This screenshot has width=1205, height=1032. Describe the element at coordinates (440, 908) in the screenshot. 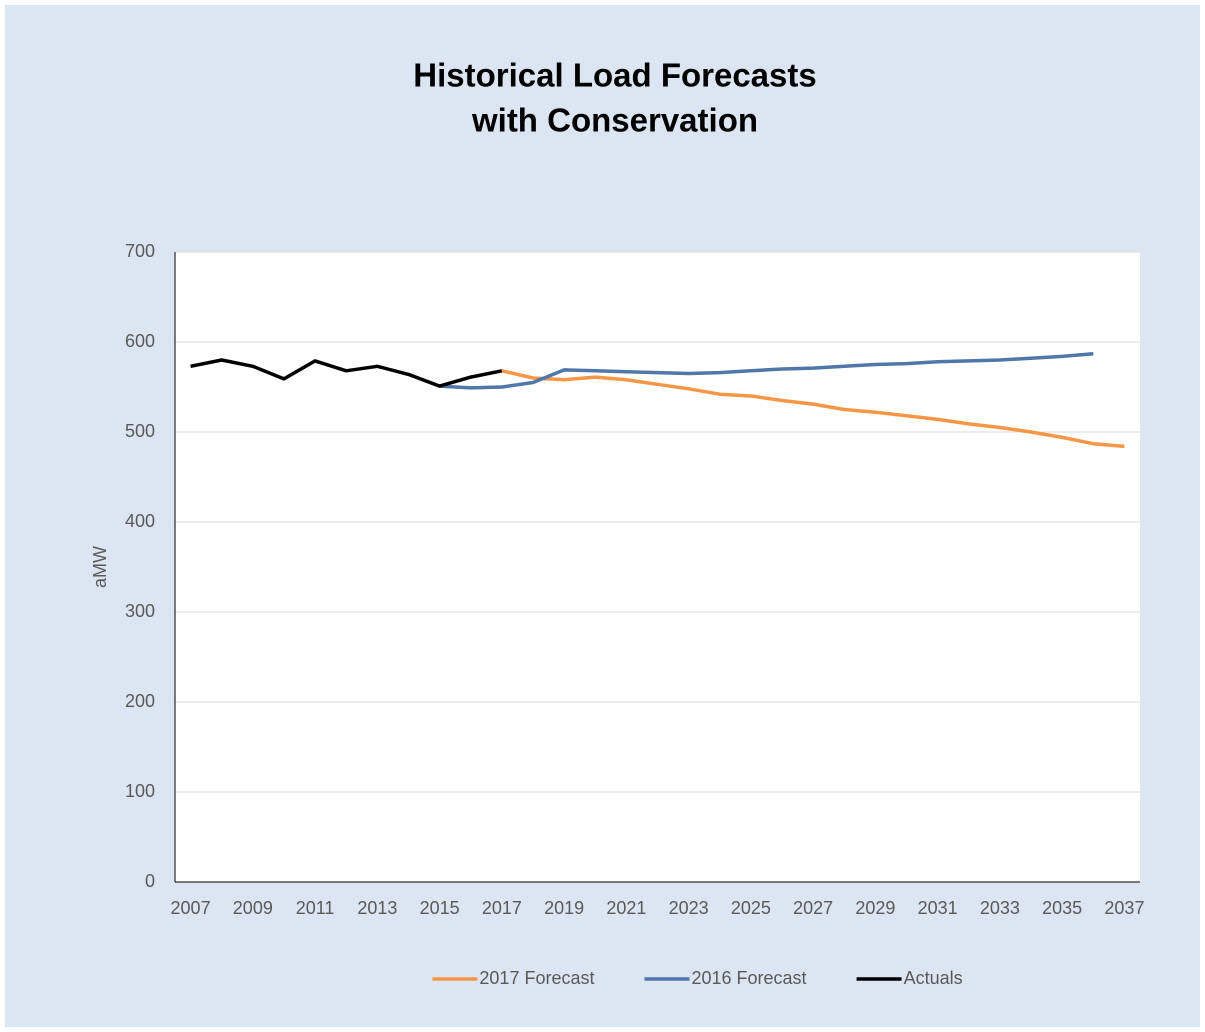

I see `x-tick-label: 2015` at that location.